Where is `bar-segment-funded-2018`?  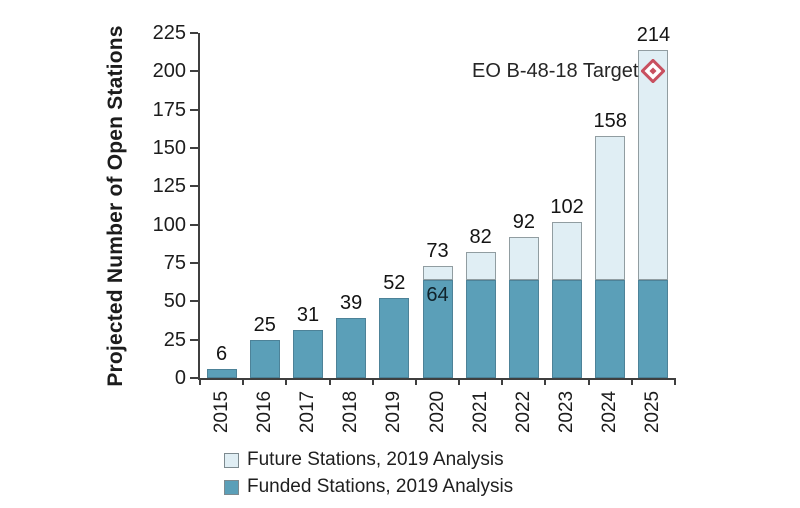 bar-segment-funded-2018 is located at coordinates (351, 348).